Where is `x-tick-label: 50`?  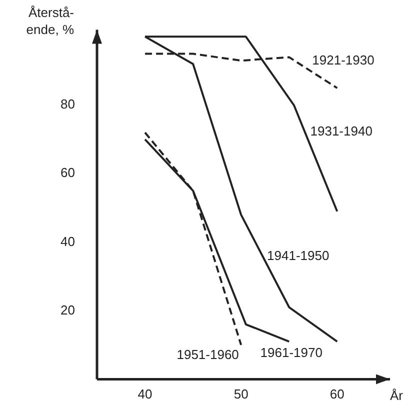 x-tick-label: 50 is located at coordinates (241, 394).